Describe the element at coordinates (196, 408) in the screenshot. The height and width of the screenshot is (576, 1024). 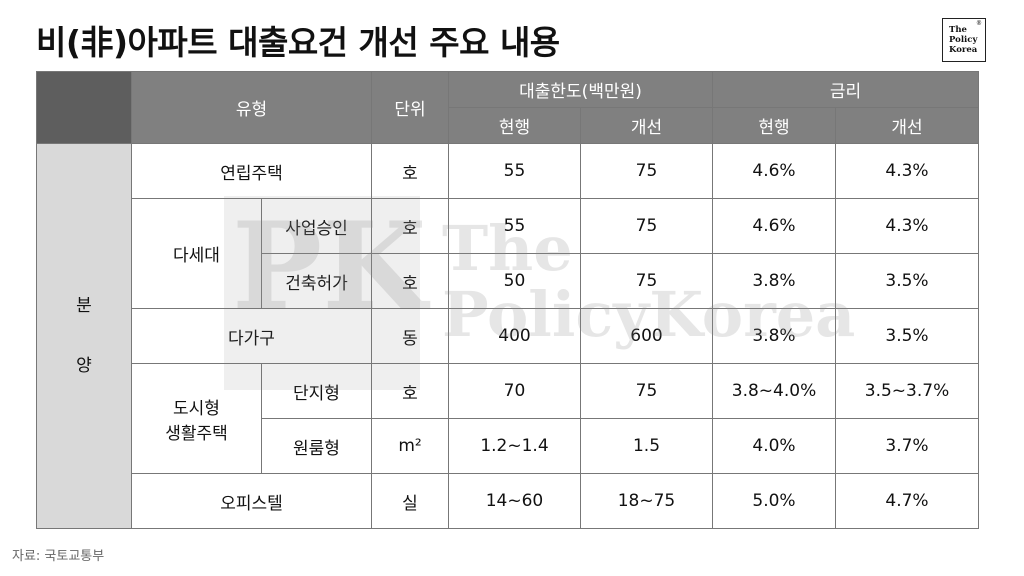
I see `row-type-line: 도시형` at that location.